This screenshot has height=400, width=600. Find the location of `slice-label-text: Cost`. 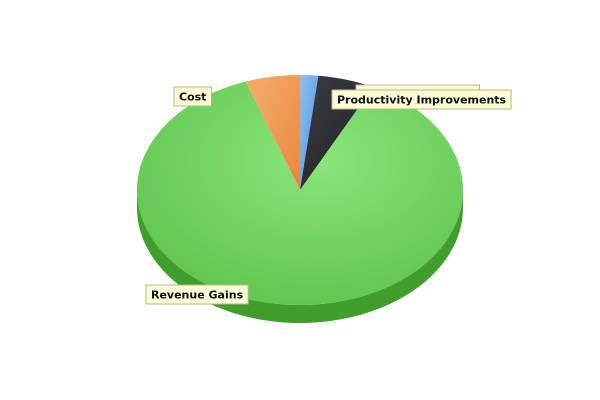

slice-label-text: Cost is located at coordinates (192, 97).